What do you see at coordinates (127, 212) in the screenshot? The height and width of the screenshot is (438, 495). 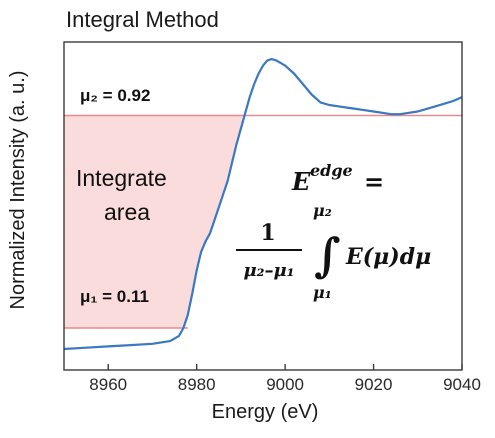 I see `area-label-line2: area` at bounding box center [127, 212].